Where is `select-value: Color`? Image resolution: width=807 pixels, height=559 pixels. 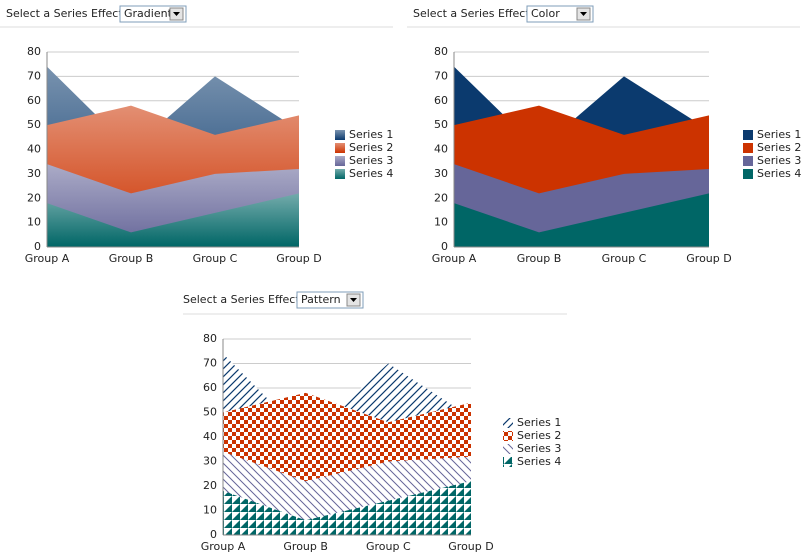
select-value: Color is located at coordinates (545, 13).